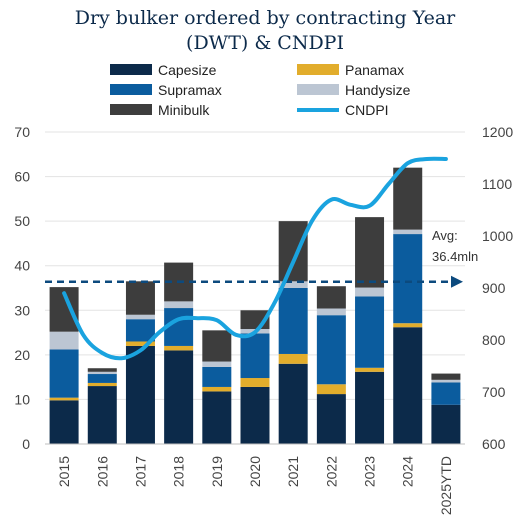 This screenshot has height=524, width=530. Describe the element at coordinates (22, 177) in the screenshot. I see `y-tick-label: 60` at that location.